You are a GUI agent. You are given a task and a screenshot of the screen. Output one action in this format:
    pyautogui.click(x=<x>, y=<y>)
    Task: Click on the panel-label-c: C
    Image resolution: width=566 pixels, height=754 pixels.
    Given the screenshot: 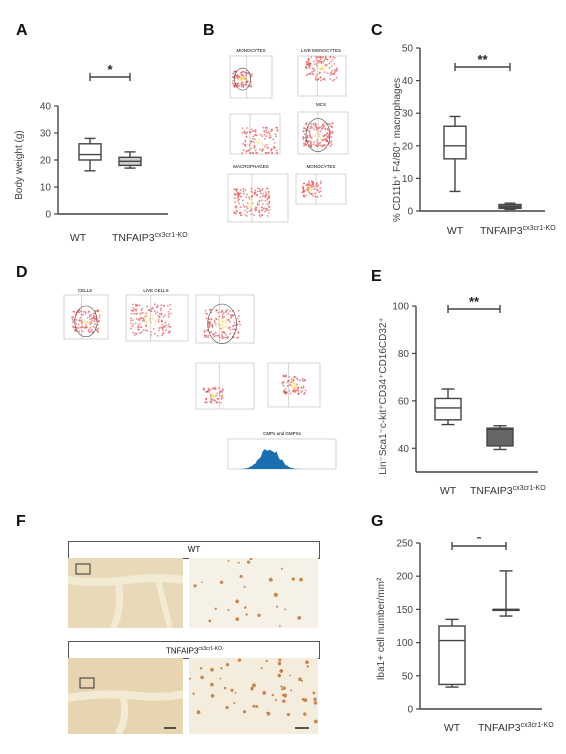 What is the action you would take?
    pyautogui.click(x=377, y=30)
    